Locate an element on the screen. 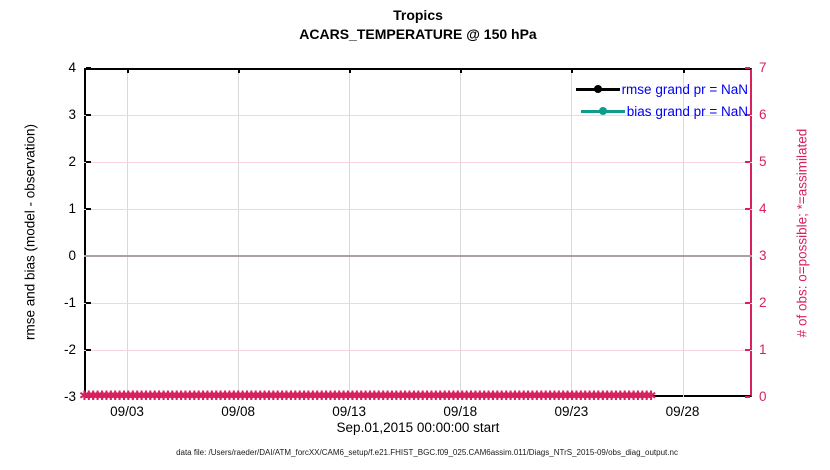  legend-entry: rmse grand pr = NaN is located at coordinates (661, 89).